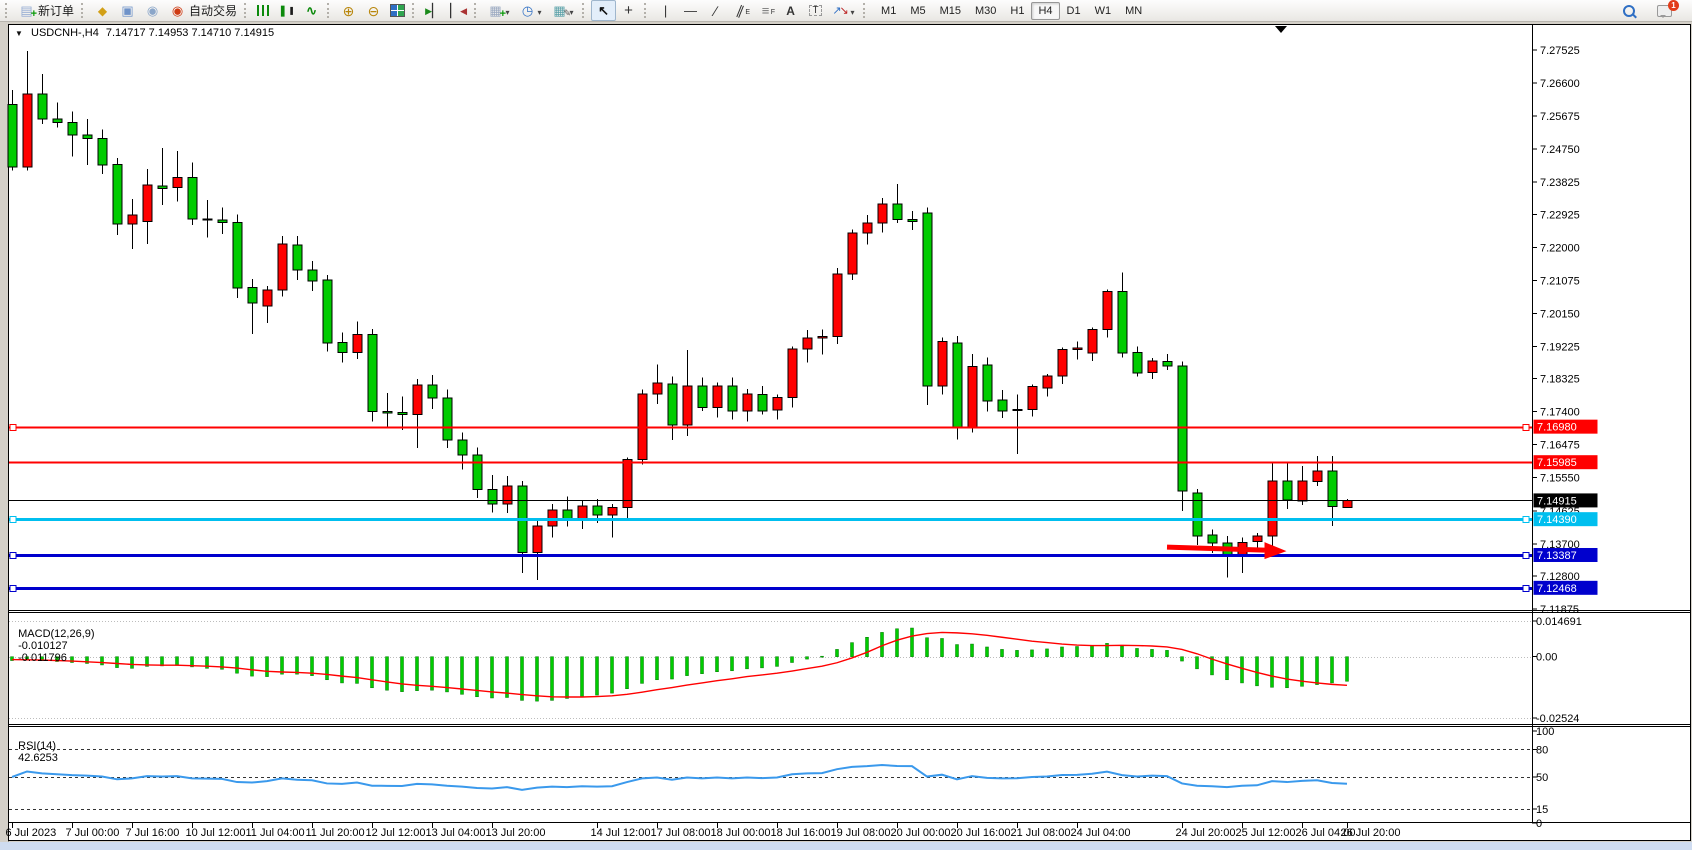 The image size is (1692, 850). Describe the element at coordinates (65, 33) in the screenshot. I see `symbol-title: USDCNH-,H4` at that location.